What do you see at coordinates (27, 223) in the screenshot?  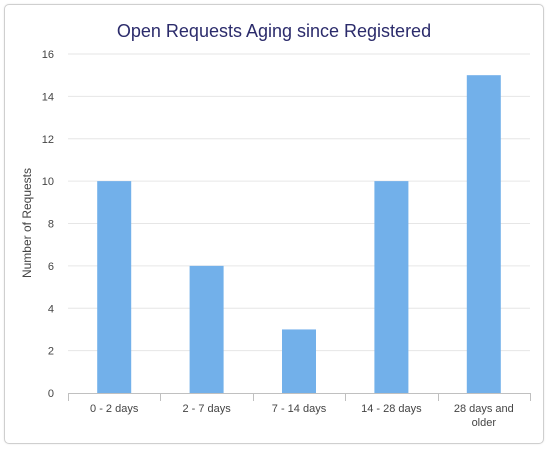 I see `y-axis-title: Number of Requests` at bounding box center [27, 223].